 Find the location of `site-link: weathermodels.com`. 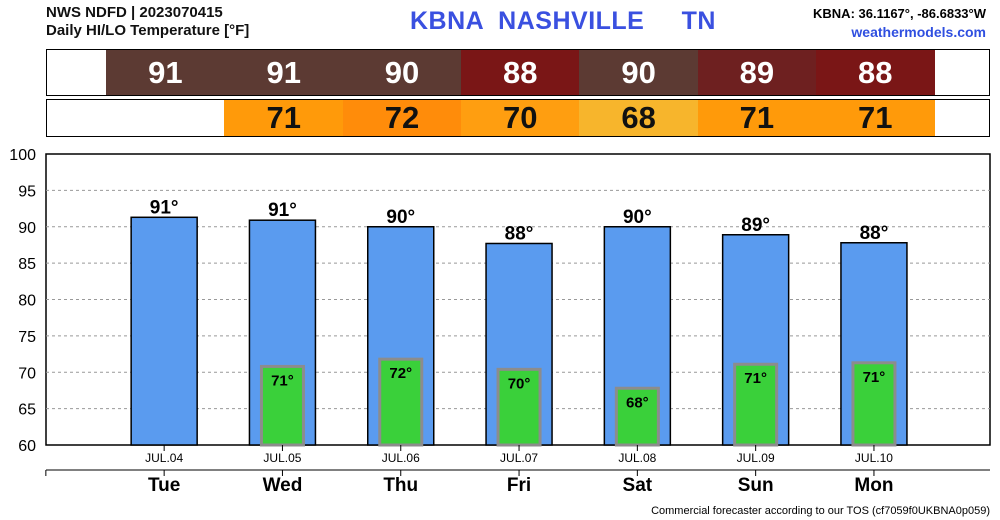

site-link: weathermodels.com is located at coordinates (918, 32).